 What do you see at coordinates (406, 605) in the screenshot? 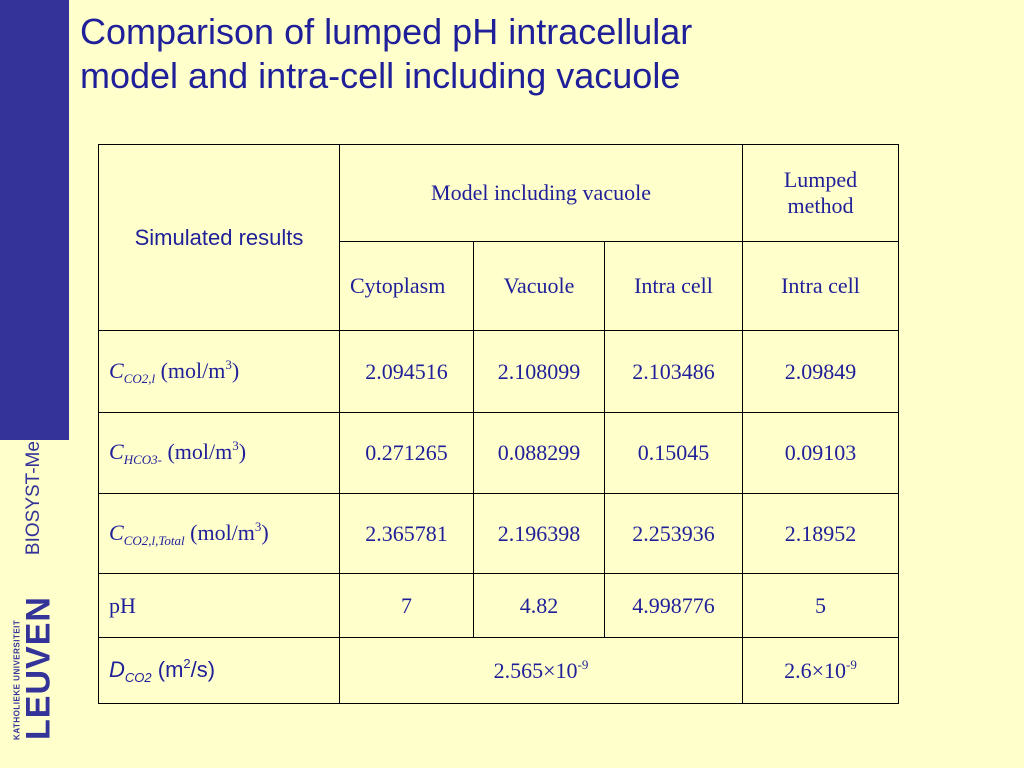
I see `value-cell: 7` at bounding box center [406, 605].